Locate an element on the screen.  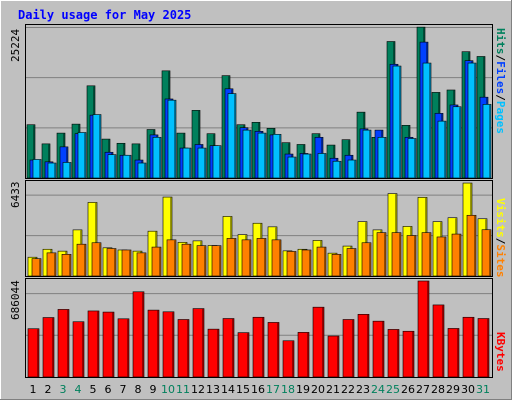
bar-sites-24-shade is located at coordinates (385, 254).